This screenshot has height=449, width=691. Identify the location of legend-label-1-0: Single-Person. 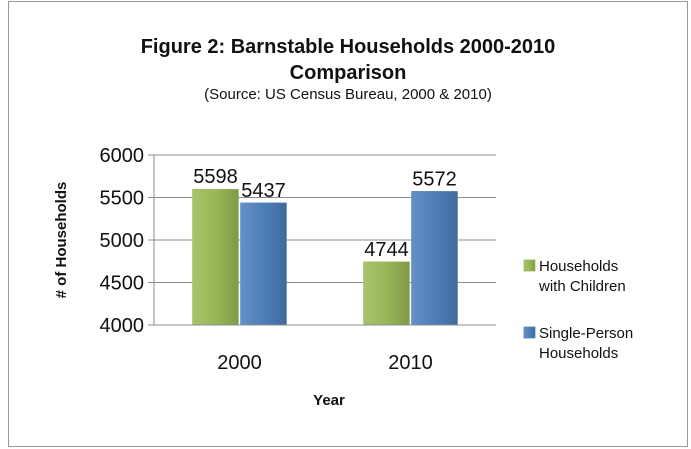
(586, 333).